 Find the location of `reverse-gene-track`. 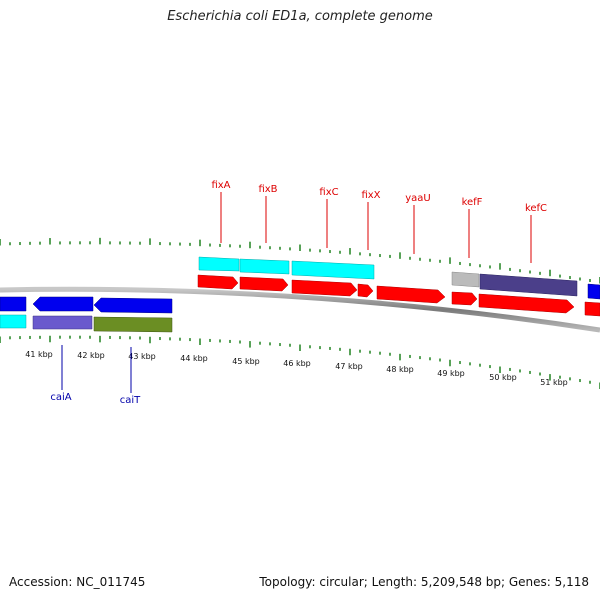

reverse-gene-track is located at coordinates (86, 323).